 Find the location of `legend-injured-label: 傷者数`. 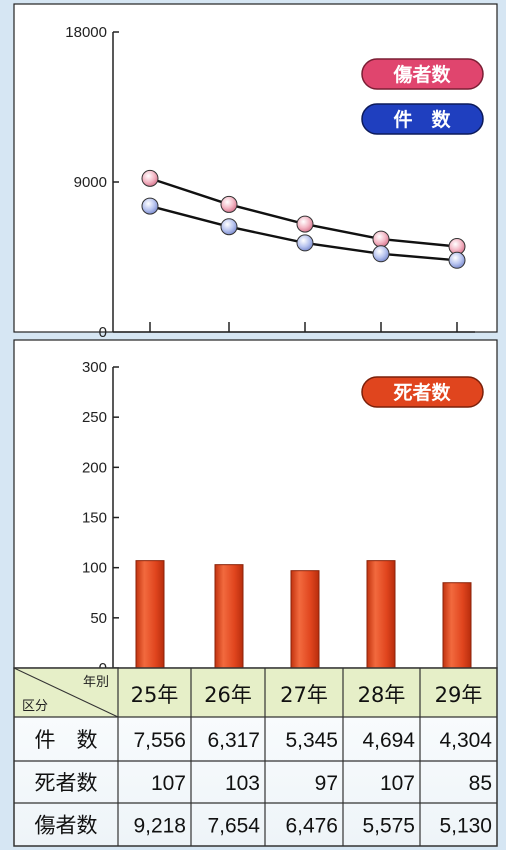

legend-injured-label: 傷者数 is located at coordinates (421, 74).